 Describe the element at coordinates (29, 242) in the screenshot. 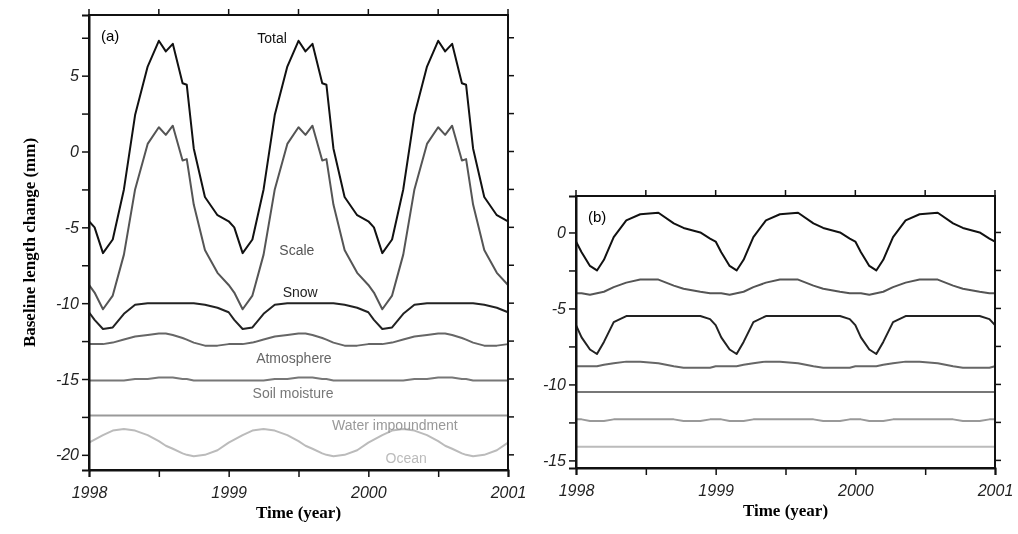

I see `y-axis-title: Baseline length change (mm)` at that location.